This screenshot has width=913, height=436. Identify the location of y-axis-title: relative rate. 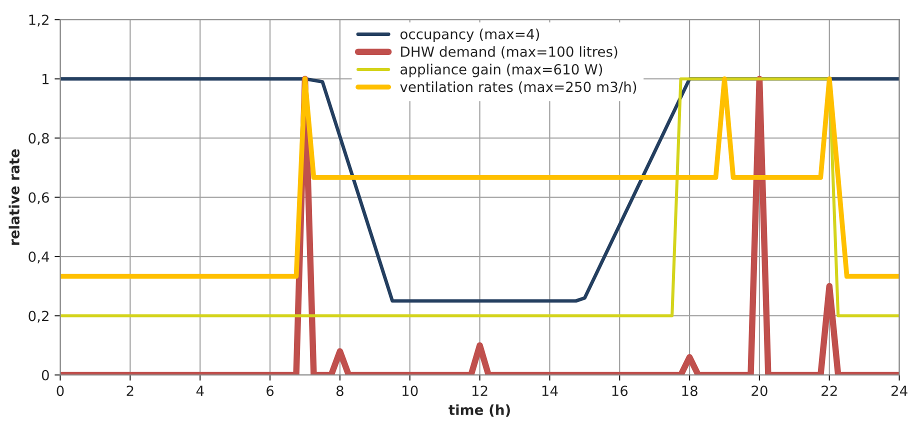
(14, 197).